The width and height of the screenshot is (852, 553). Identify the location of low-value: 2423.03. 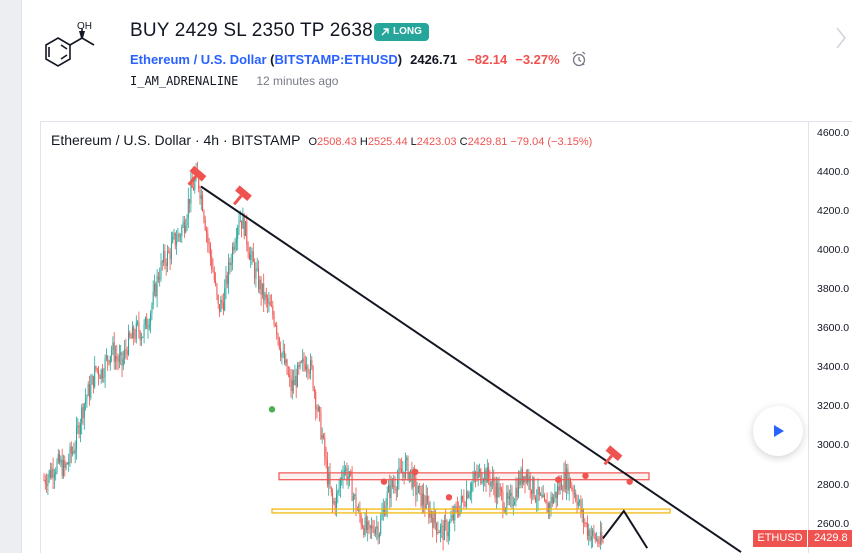
(436, 142).